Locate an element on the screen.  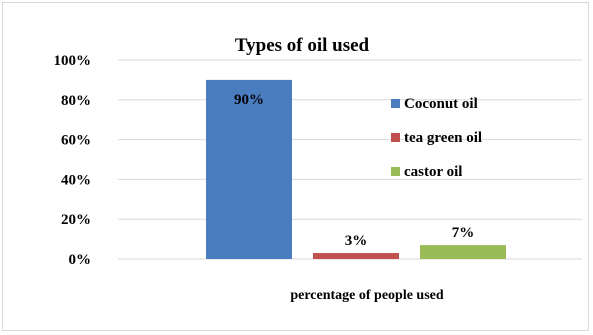
y-tick-label: 0% is located at coordinates (80, 260).